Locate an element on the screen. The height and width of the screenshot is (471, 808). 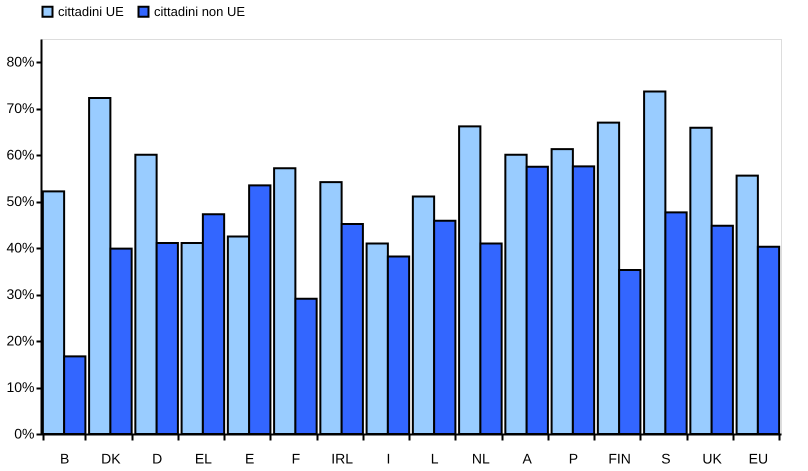
x-tick-label: E is located at coordinates (249, 458).